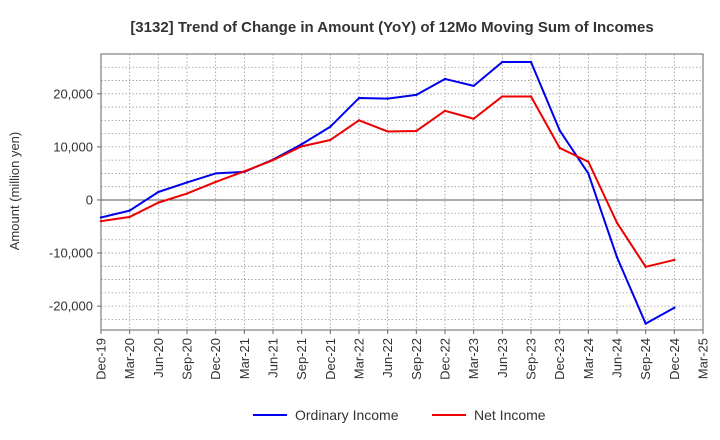 This screenshot has width=720, height=440. Describe the element at coordinates (73, 146) in the screenshot. I see `y-tick-label: 10,000` at that location.